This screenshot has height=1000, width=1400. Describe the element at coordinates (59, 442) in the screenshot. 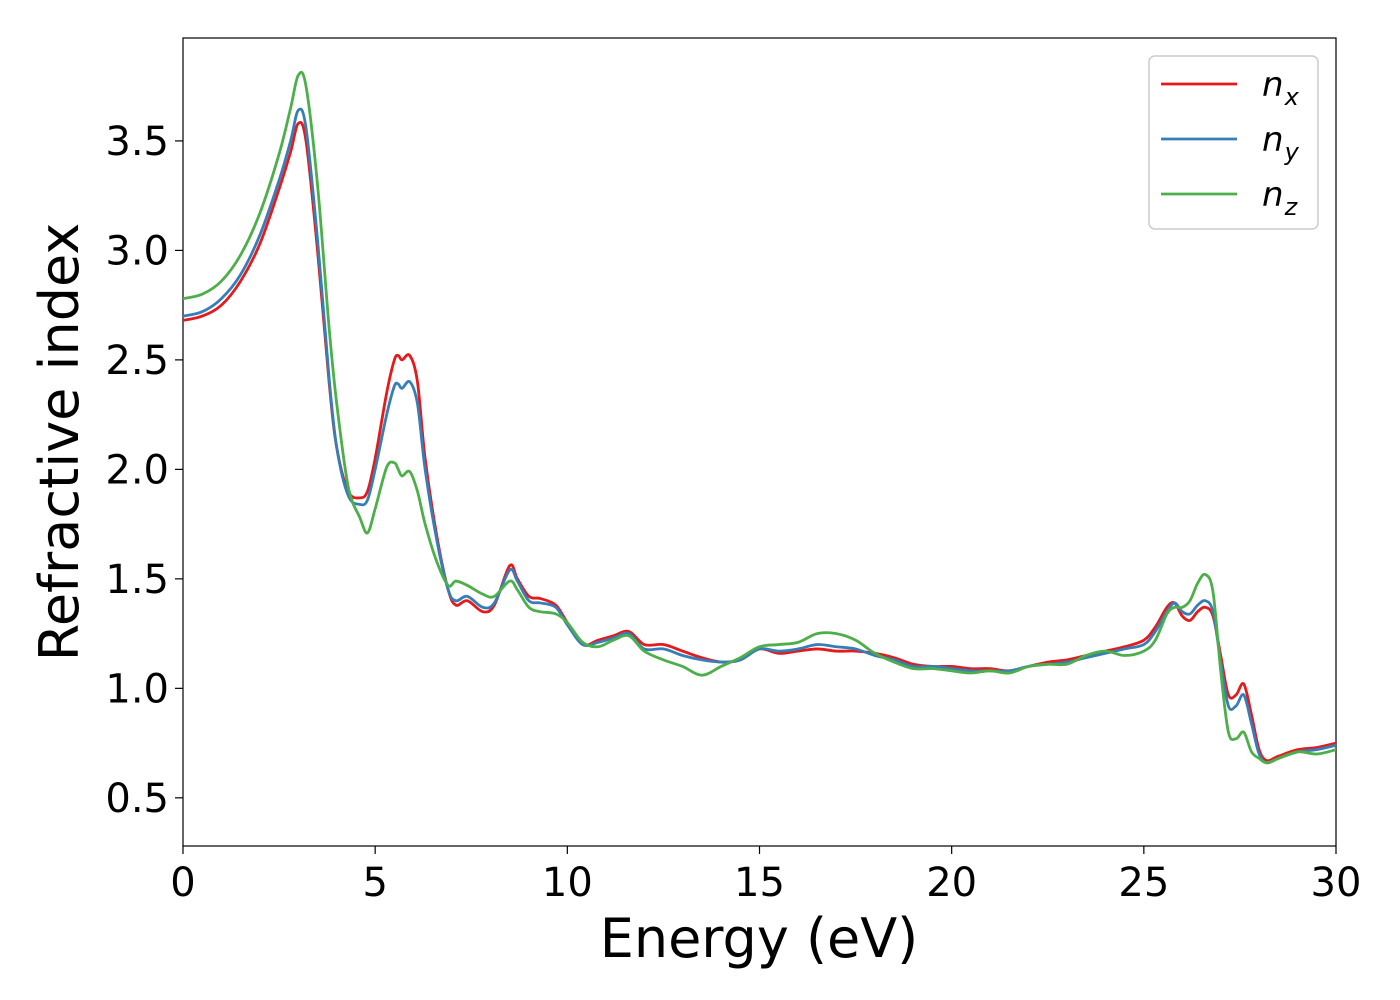

I see `y-axis-label: Refractive index` at that location.